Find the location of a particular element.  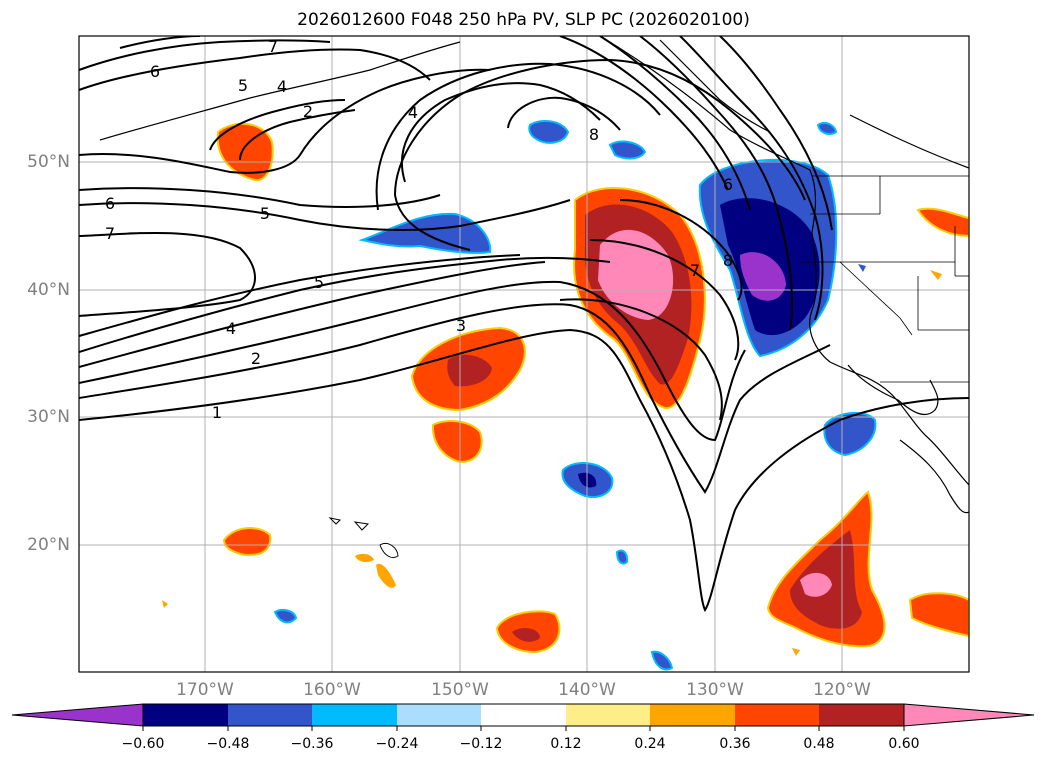

colorbar is located at coordinates (523, 717).